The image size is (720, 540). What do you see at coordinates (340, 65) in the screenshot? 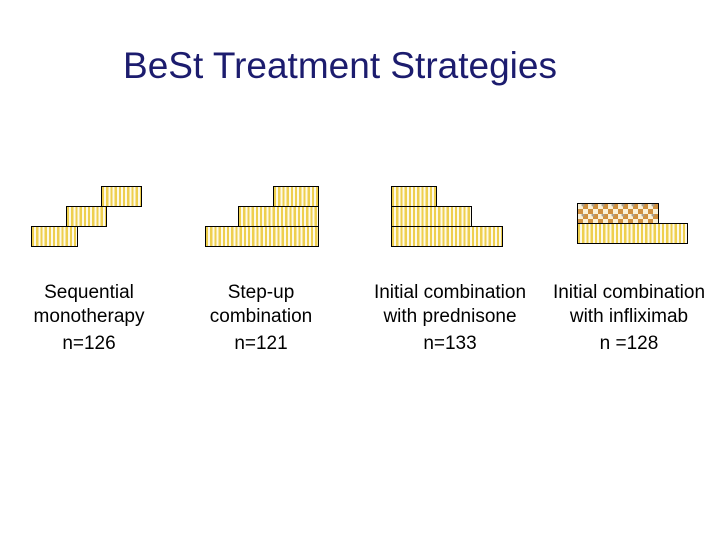
I see `slide-title: BeSt Treatment Strategies` at bounding box center [340, 65].